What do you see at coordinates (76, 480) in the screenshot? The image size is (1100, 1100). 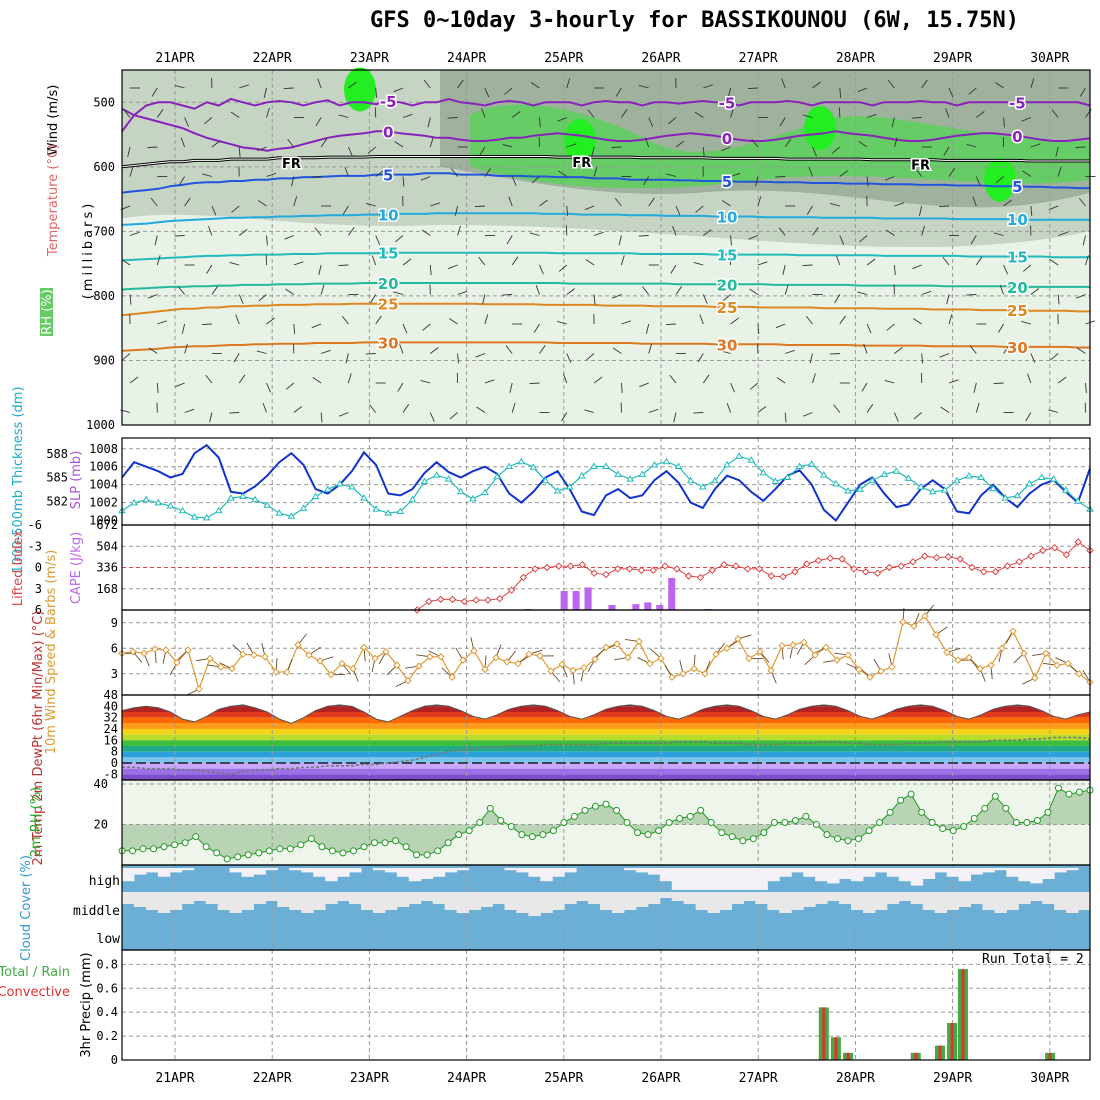 I see `slp-axis-title: SLP (mb)` at bounding box center [76, 480].